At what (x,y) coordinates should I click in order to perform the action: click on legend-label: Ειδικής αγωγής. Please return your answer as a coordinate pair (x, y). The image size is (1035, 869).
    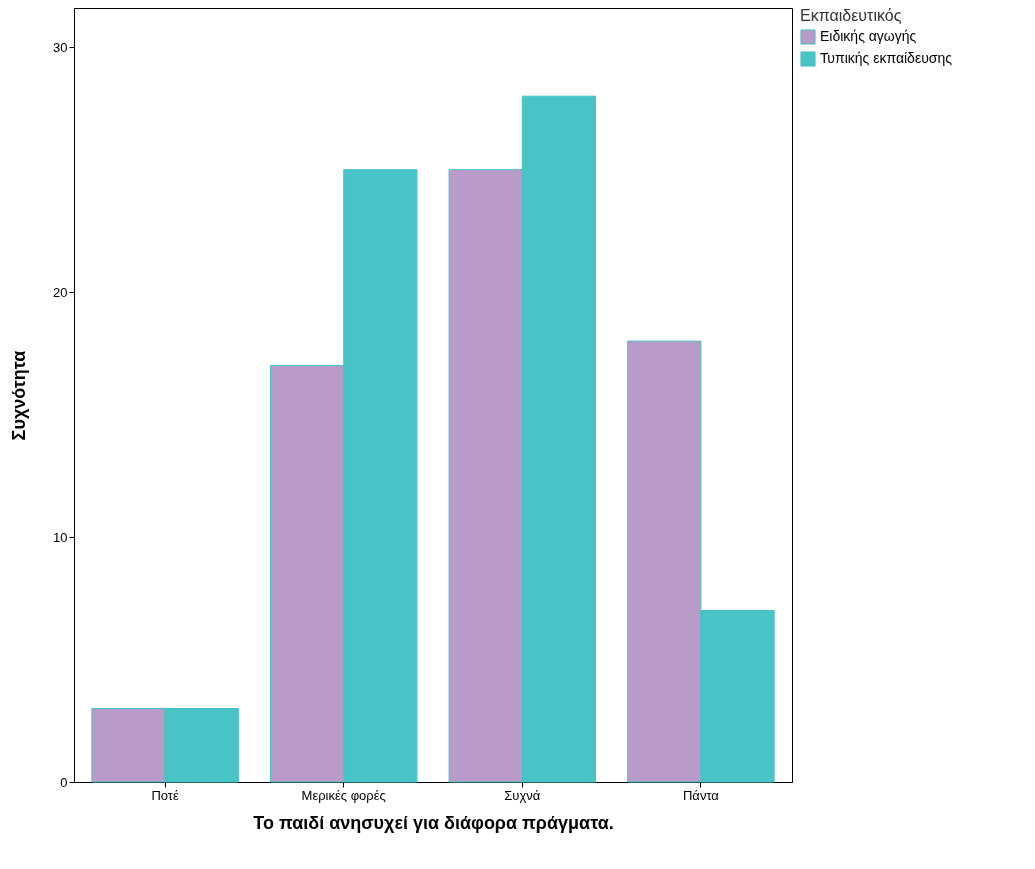
    Looking at the image, I should click on (868, 36).